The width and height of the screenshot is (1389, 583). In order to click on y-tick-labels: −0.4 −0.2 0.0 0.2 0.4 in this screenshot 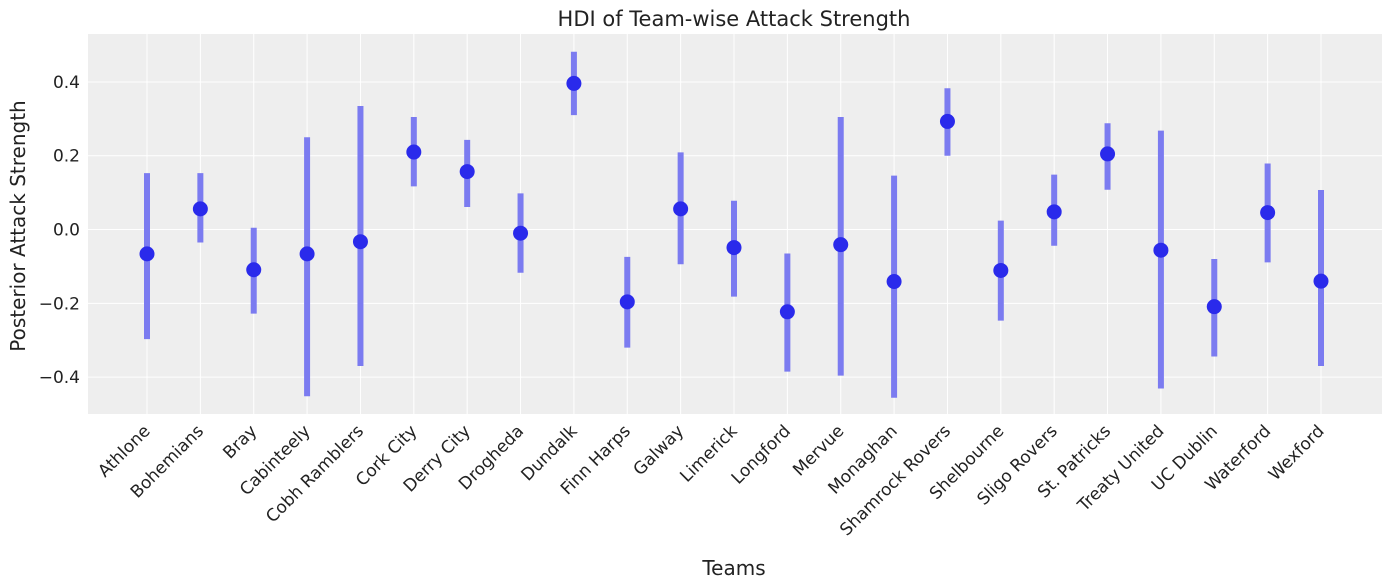, I will do `click(59, 230)`.